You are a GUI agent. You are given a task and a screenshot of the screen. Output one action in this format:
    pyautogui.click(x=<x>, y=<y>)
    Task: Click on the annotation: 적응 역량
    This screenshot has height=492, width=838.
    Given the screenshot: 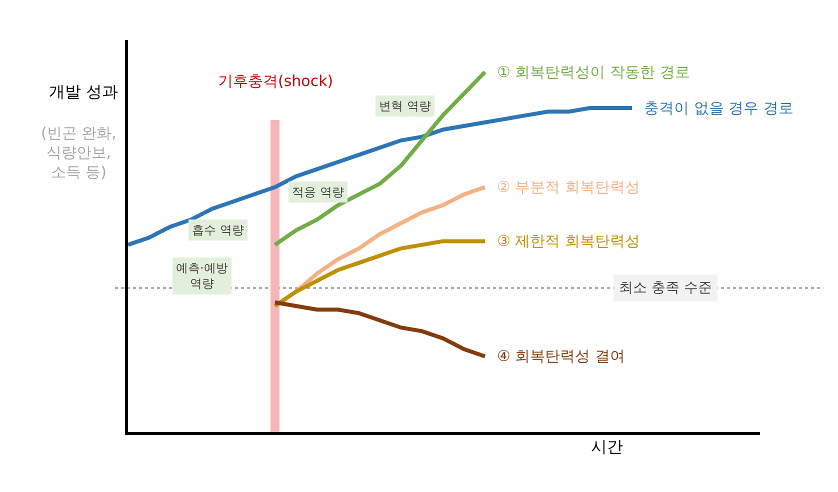 What is the action you would take?
    pyautogui.click(x=318, y=192)
    